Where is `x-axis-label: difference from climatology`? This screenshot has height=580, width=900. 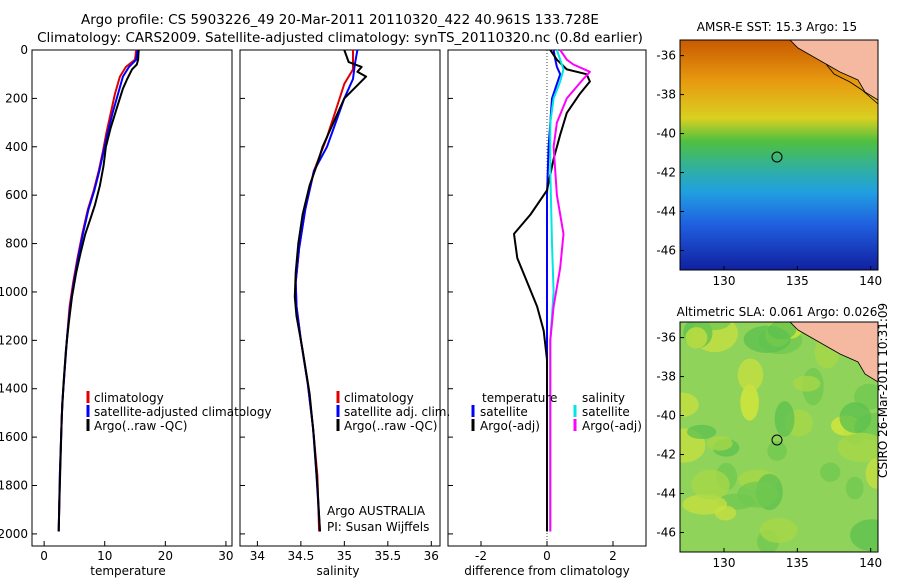 x-axis-label: difference from climatology is located at coordinates (547, 571).